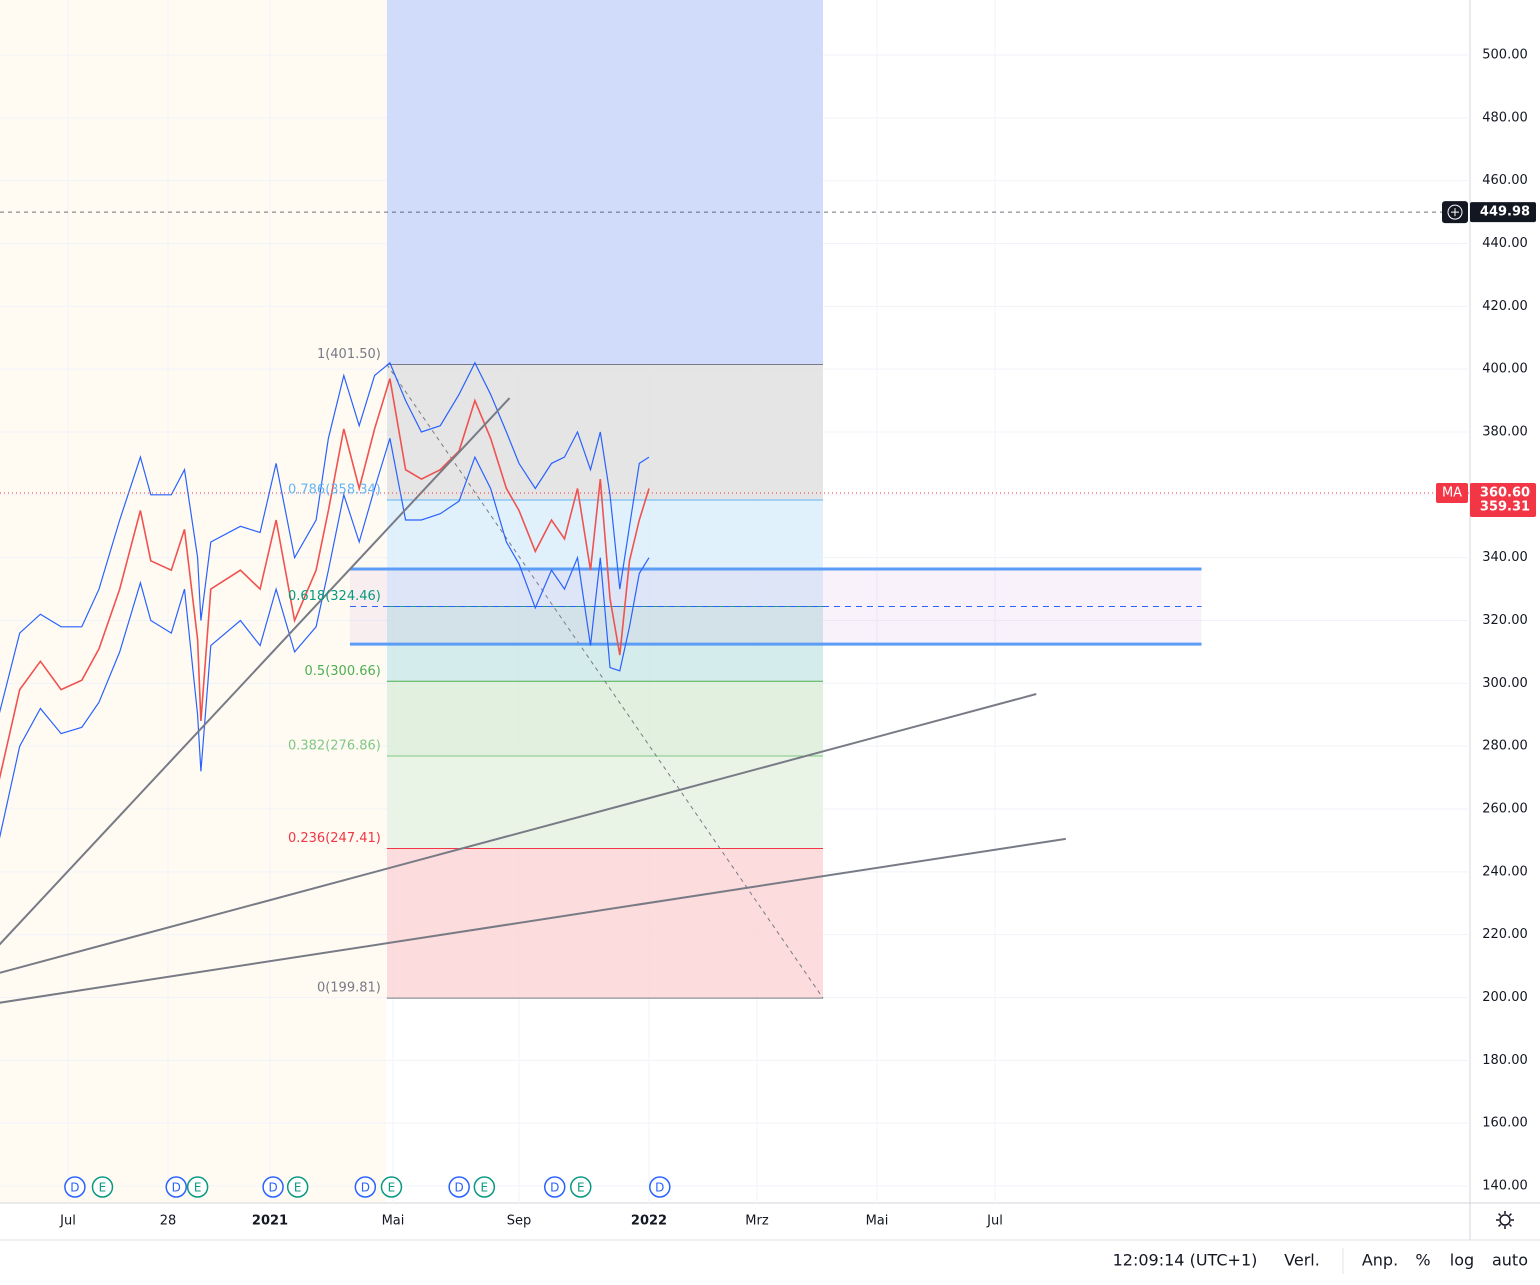  Describe the element at coordinates (270, 1221) in the screenshot. I see `x-tick-label: 2021` at that location.